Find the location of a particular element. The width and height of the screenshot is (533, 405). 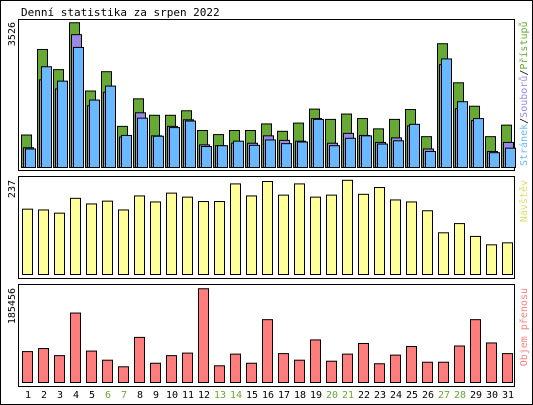

day-label: 9 is located at coordinates (156, 395).